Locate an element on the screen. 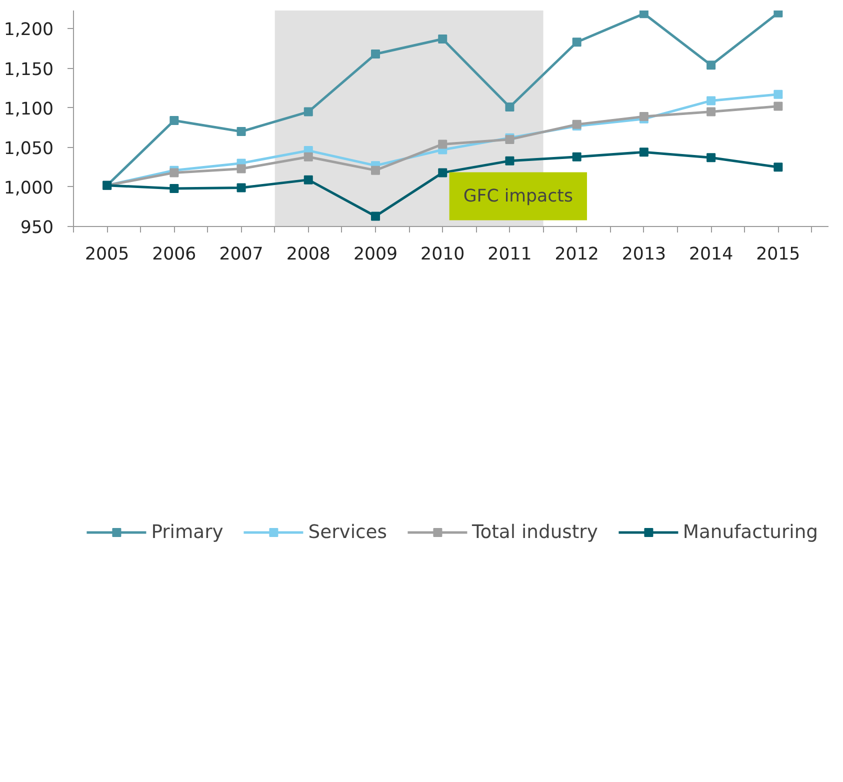 The width and height of the screenshot is (843, 782). legend-label: Primary is located at coordinates (187, 532).